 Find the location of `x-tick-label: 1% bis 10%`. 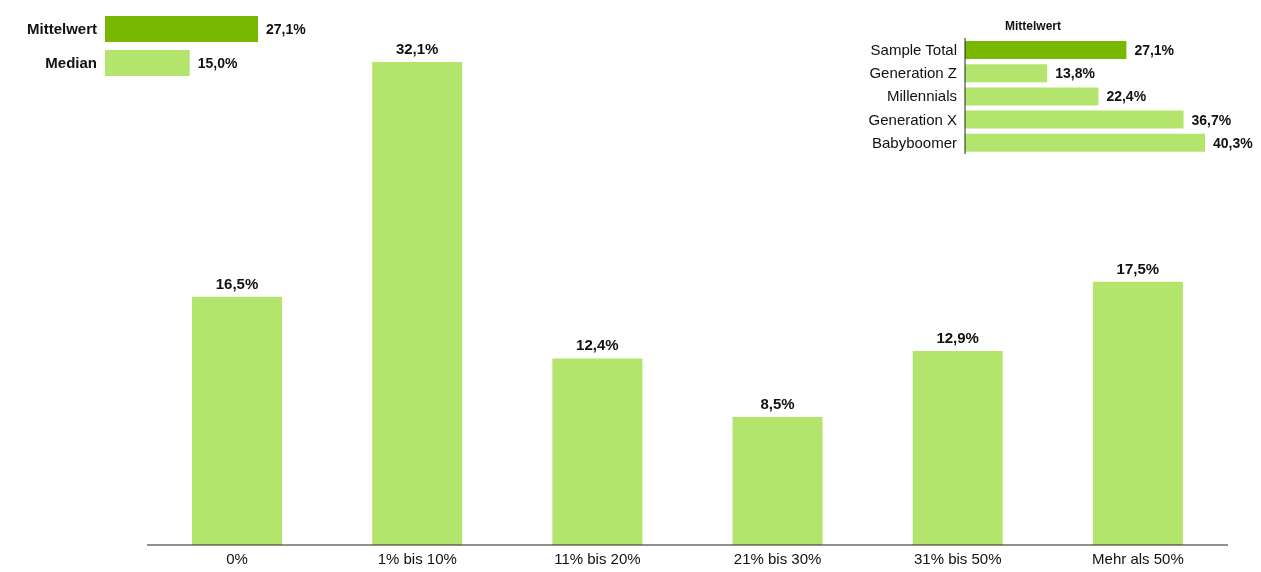

x-tick-label: 1% bis 10% is located at coordinates (417, 558).